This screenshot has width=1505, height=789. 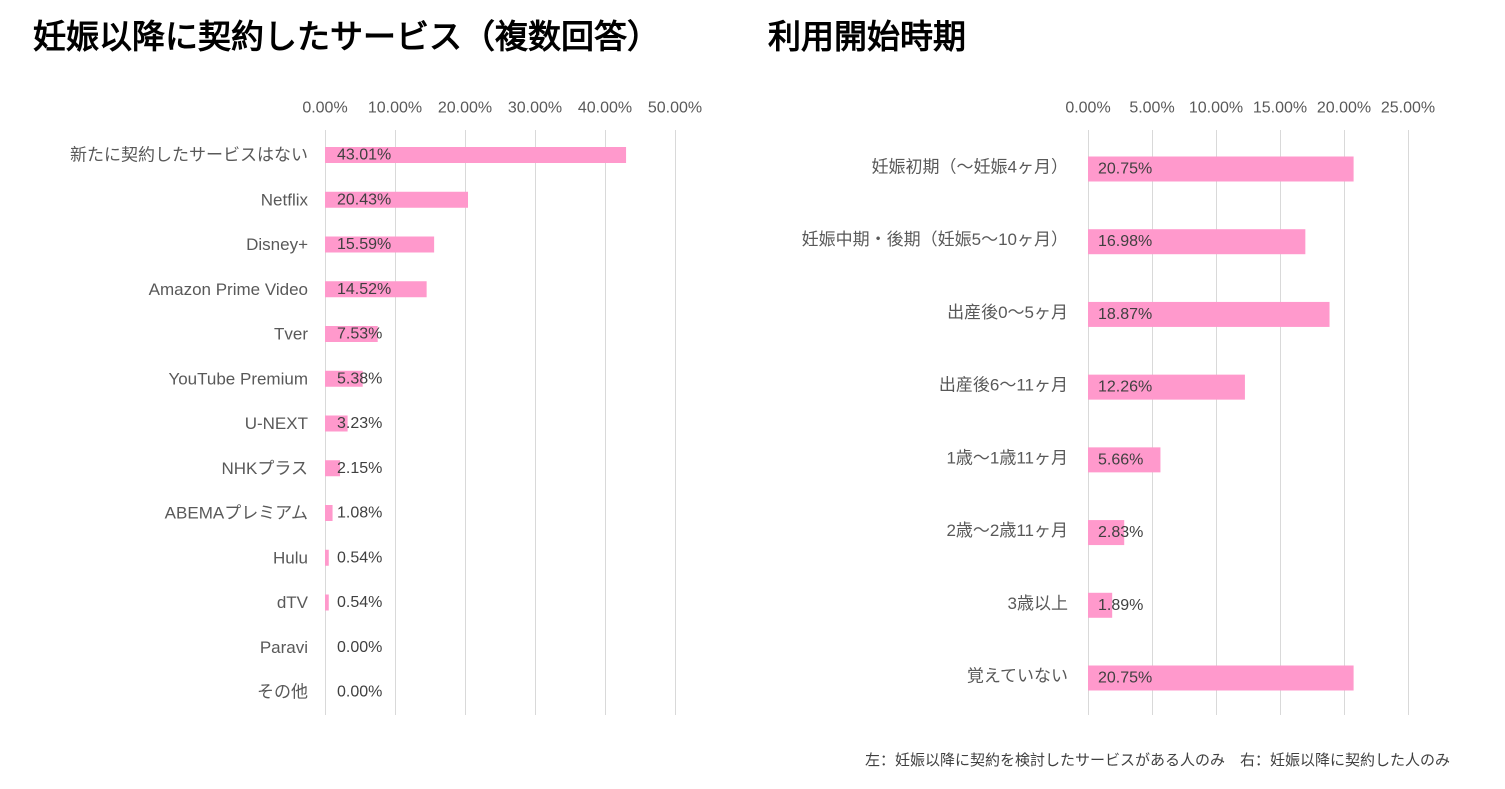 What do you see at coordinates (1007, 530) in the screenshot?
I see `timing-category-label: 2歳～2歳11ヶ月` at bounding box center [1007, 530].